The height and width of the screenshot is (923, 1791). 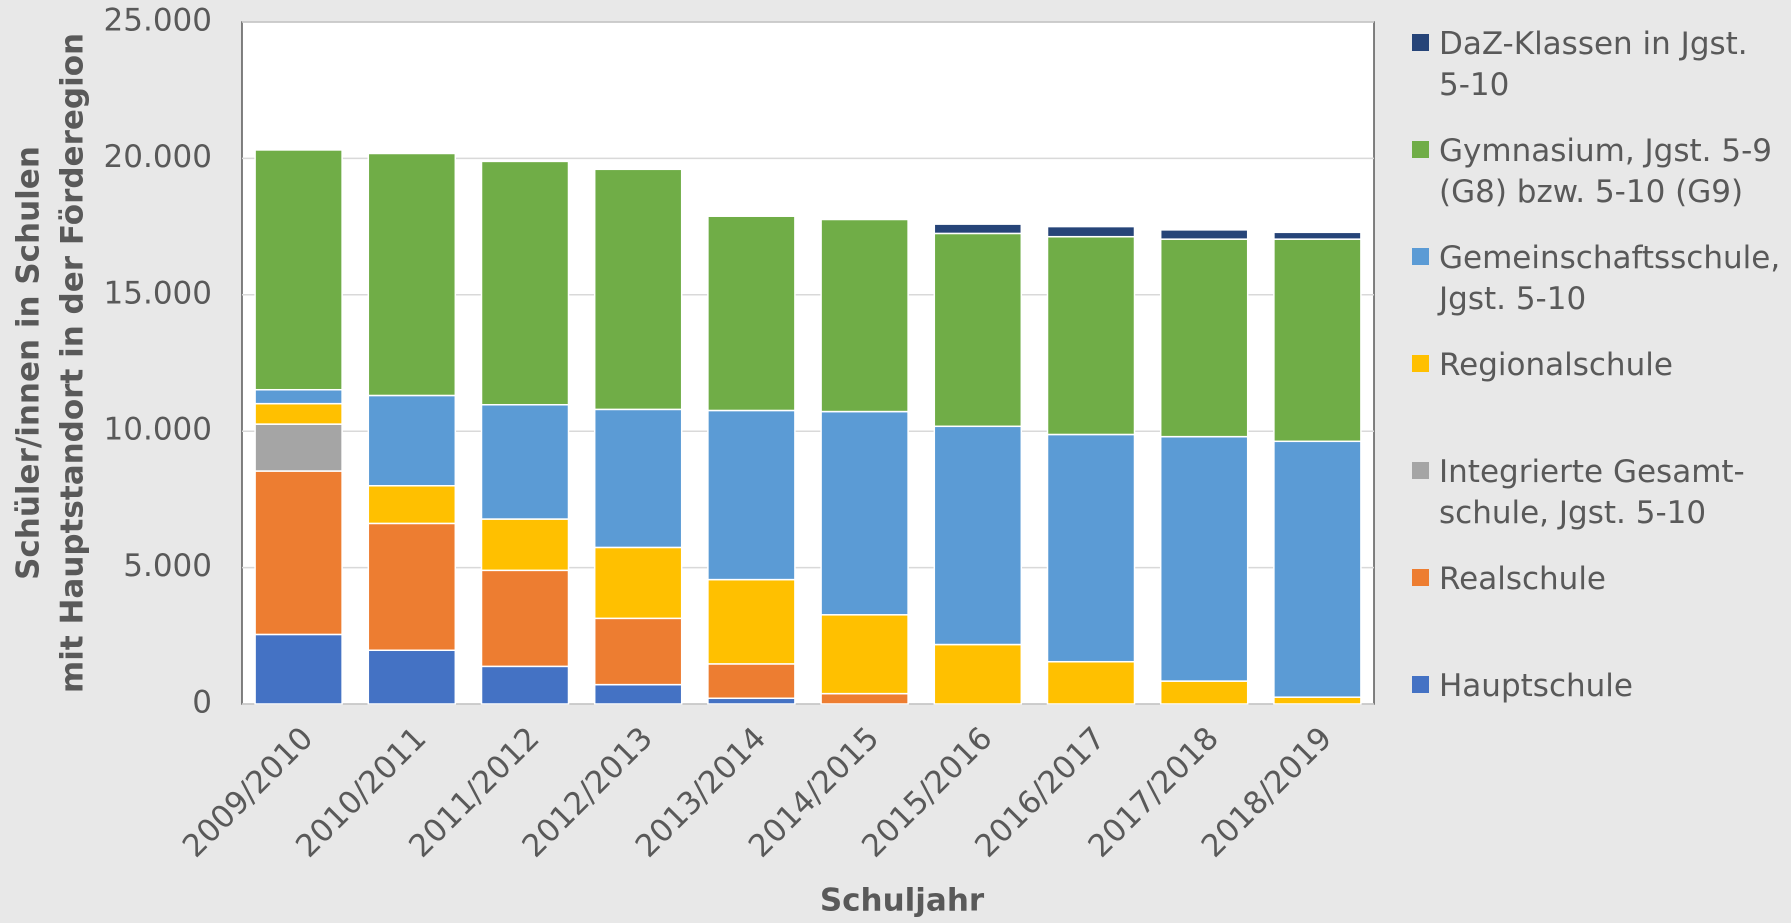 I want to click on legend-item: Realschule, so click(x=1597, y=579).